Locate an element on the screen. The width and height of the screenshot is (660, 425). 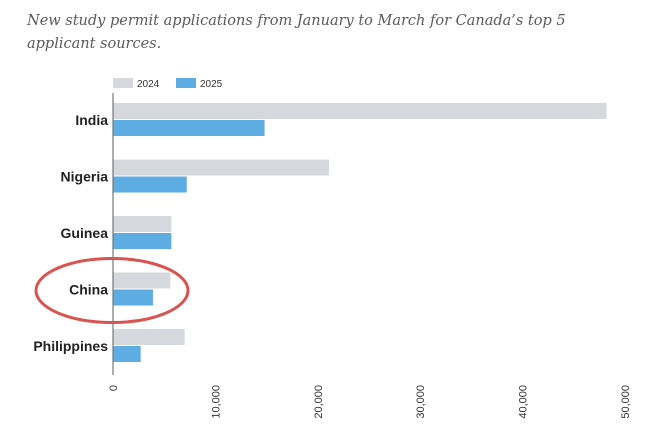
bar-guinea-2025 is located at coordinates (142, 241).